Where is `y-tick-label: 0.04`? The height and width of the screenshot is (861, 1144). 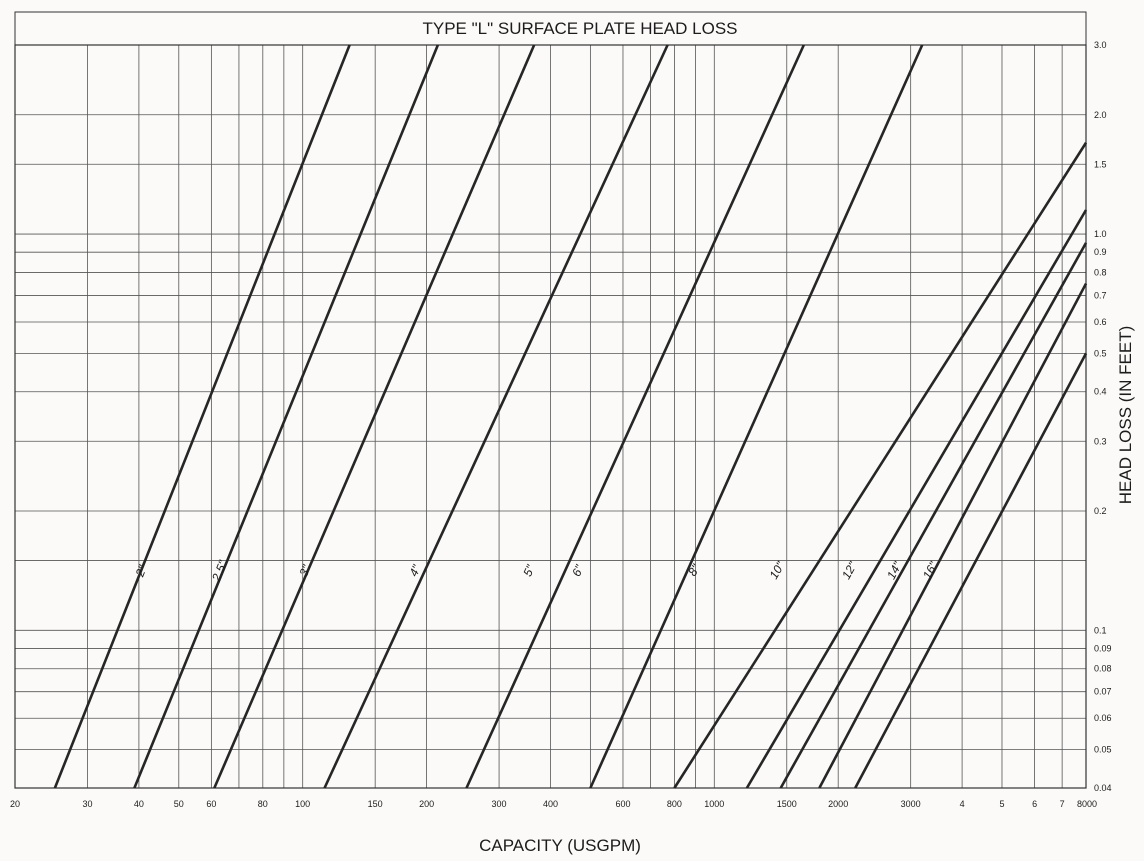
y-tick-label: 0.04 is located at coordinates (1103, 788).